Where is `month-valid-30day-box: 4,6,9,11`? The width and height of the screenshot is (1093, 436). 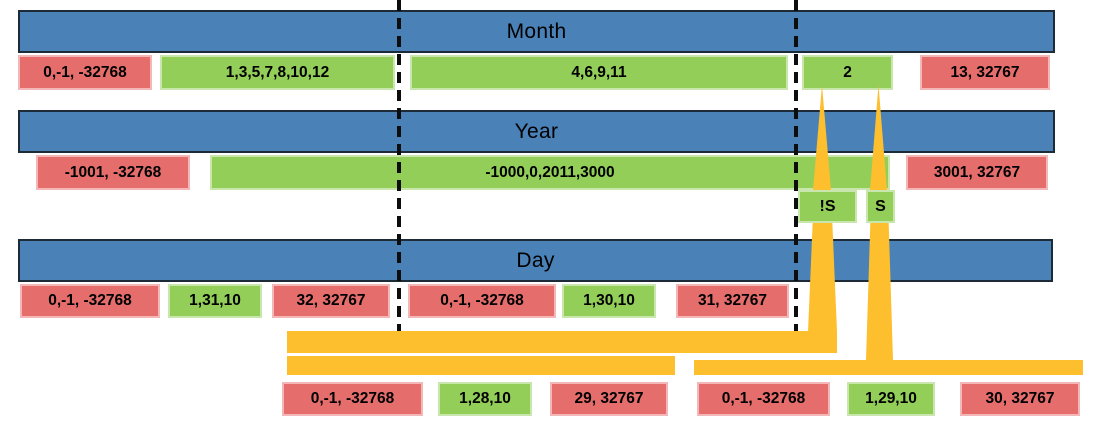
month-valid-30day-box: 4,6,9,11 is located at coordinates (599, 72).